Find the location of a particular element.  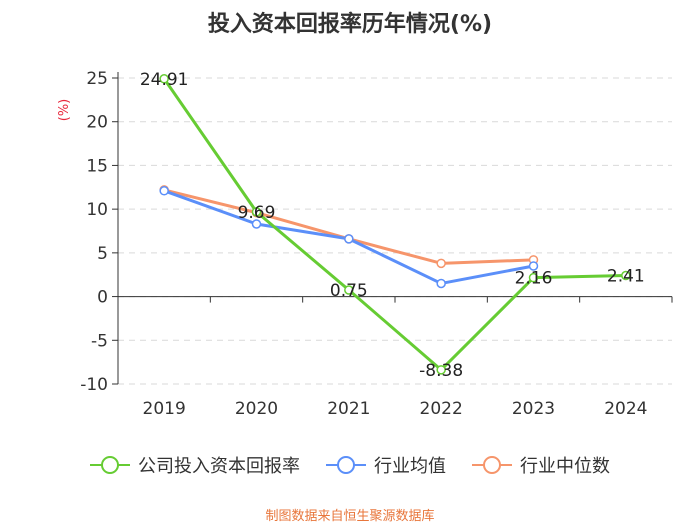

x-tick-label: 2020 is located at coordinates (256, 409).